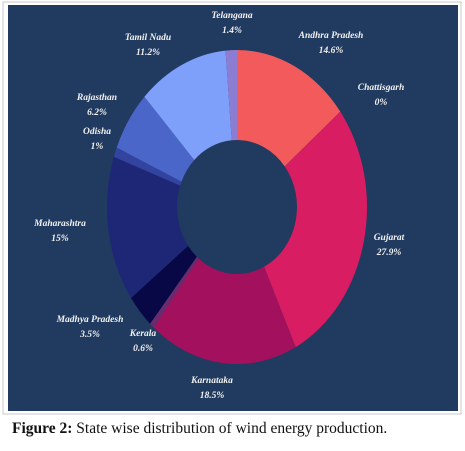 This screenshot has height=451, width=465. Describe the element at coordinates (148, 38) in the screenshot. I see `slice-label: Tamil Nadu` at that location.